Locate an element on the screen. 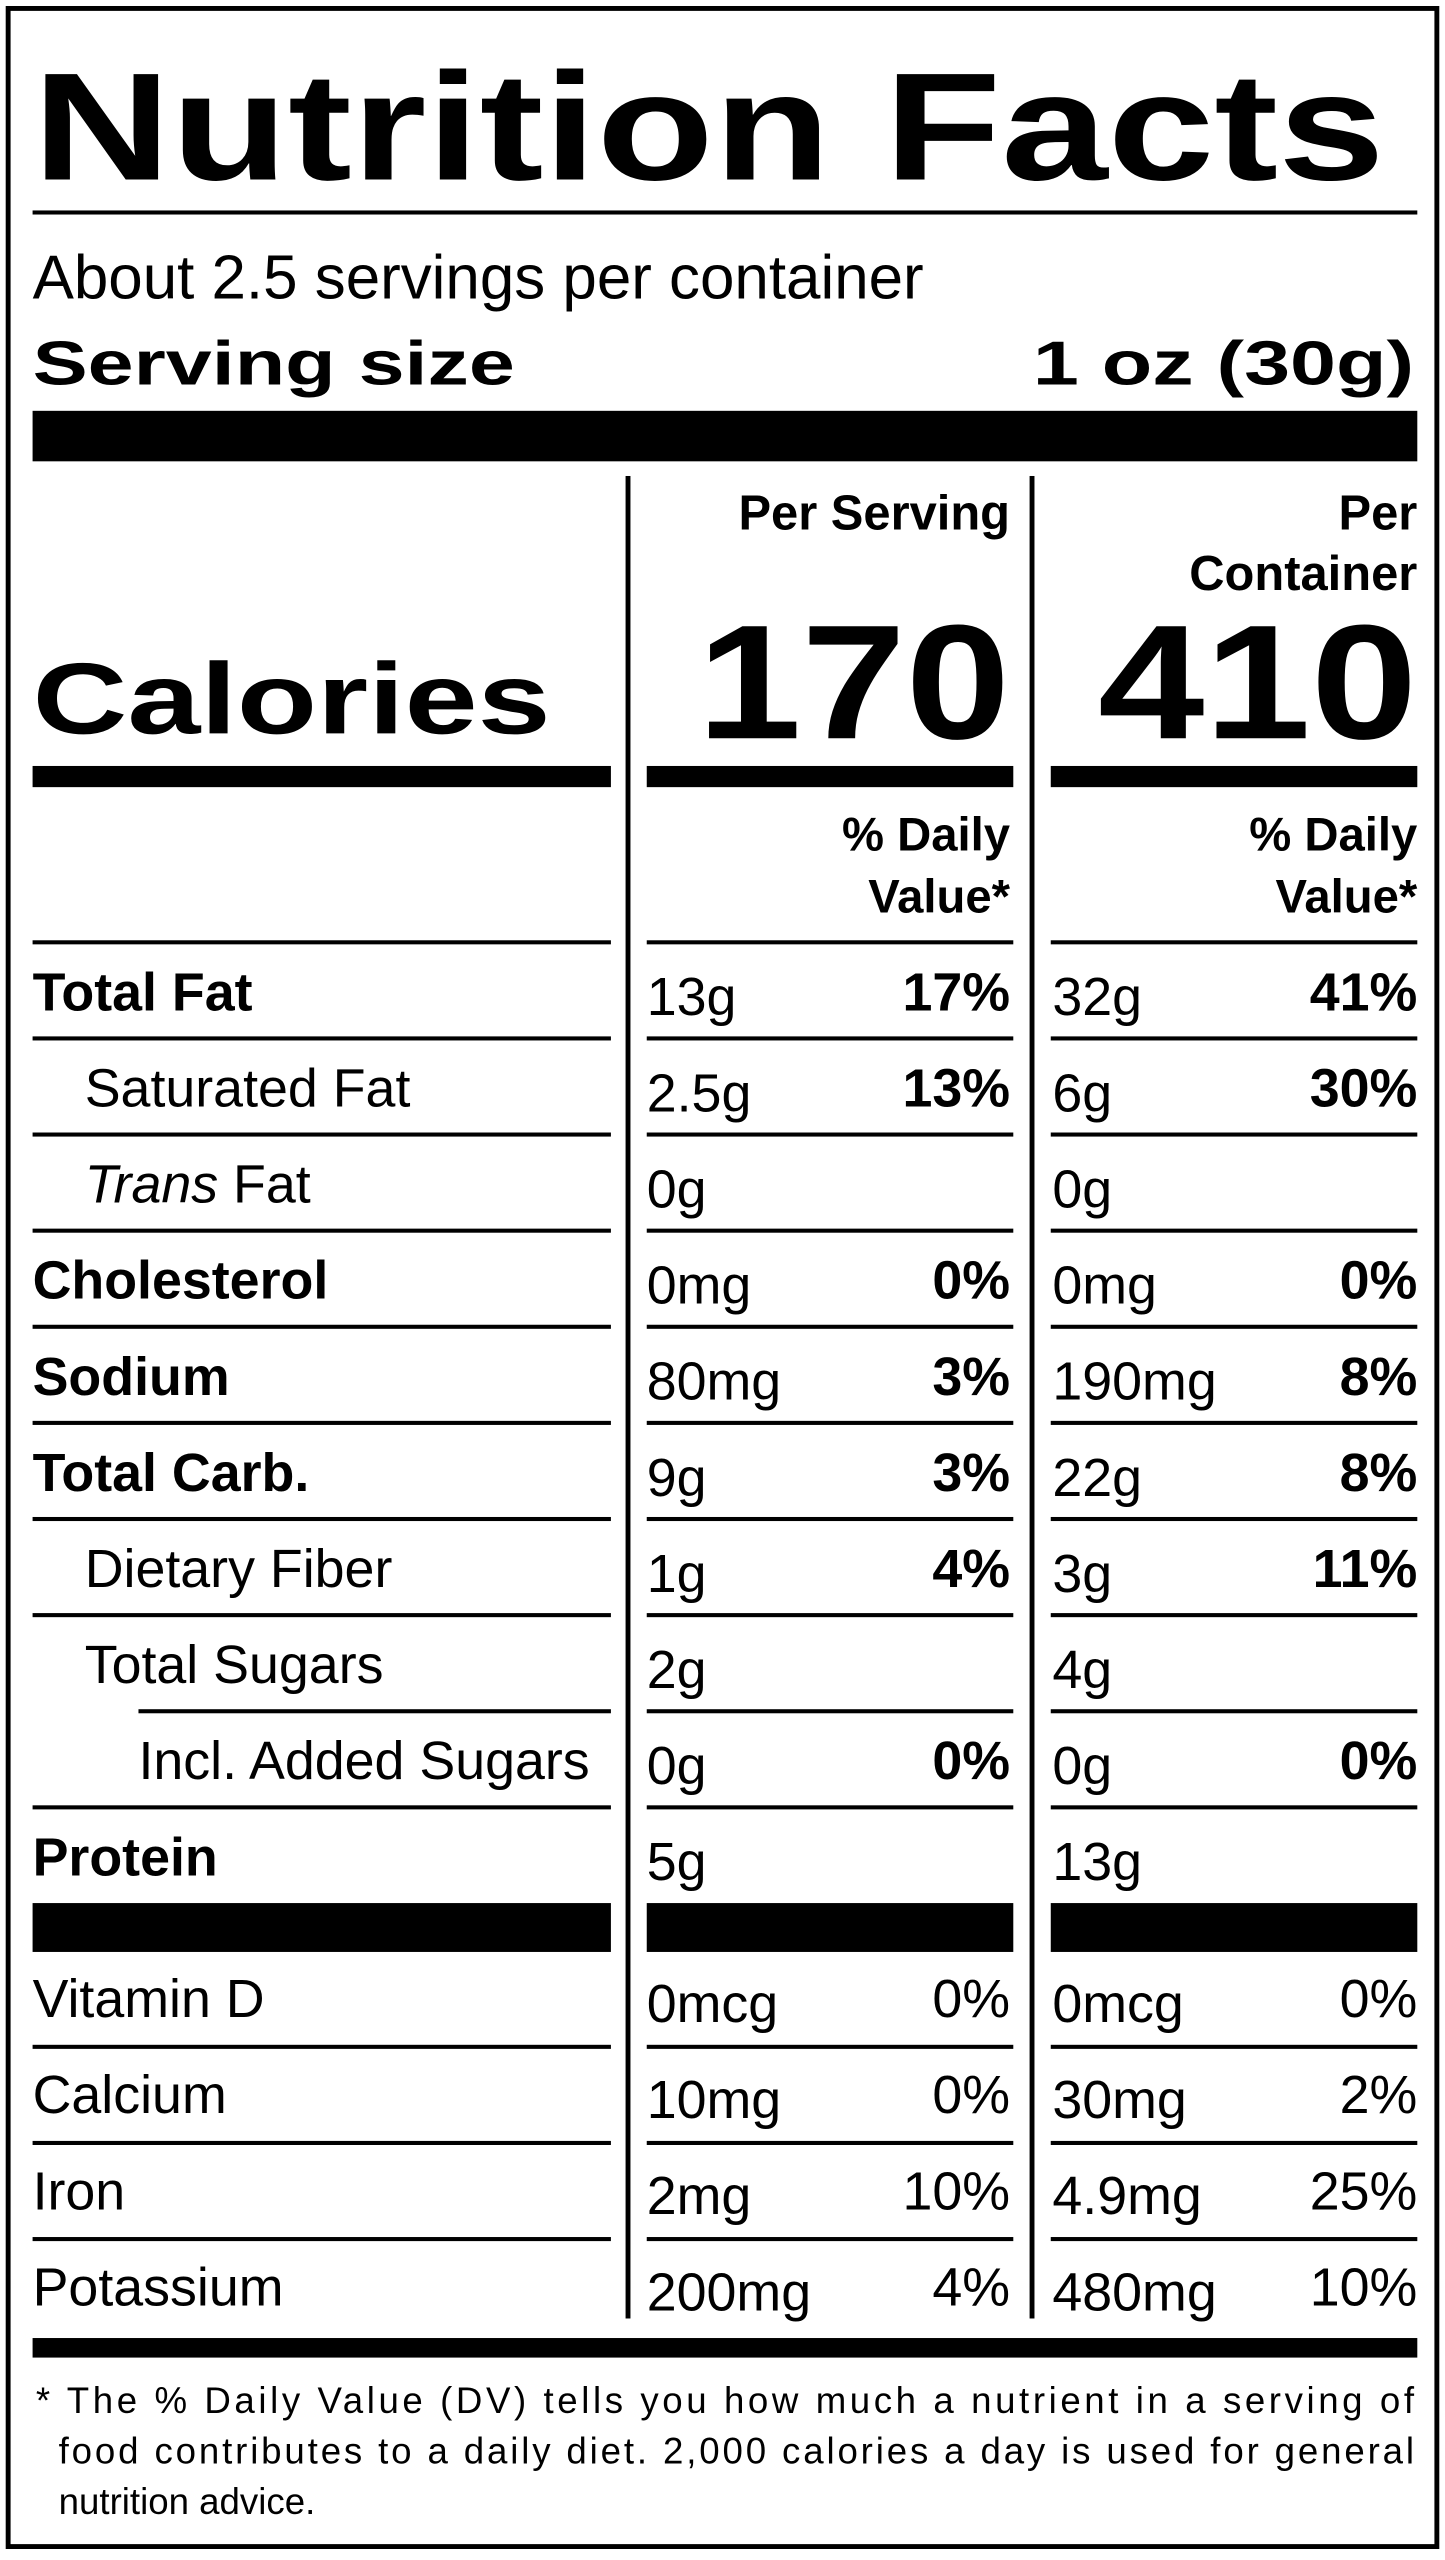  nutrient-name-text: Potassium is located at coordinates (158, 2287).